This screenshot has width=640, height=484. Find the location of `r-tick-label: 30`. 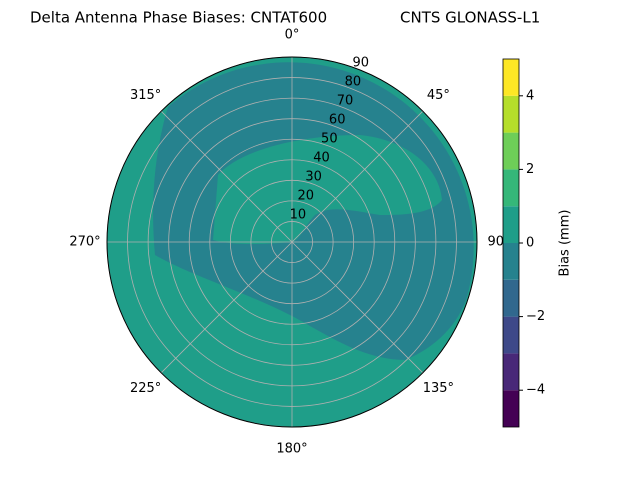

r-tick-label: 30 is located at coordinates (313, 177).